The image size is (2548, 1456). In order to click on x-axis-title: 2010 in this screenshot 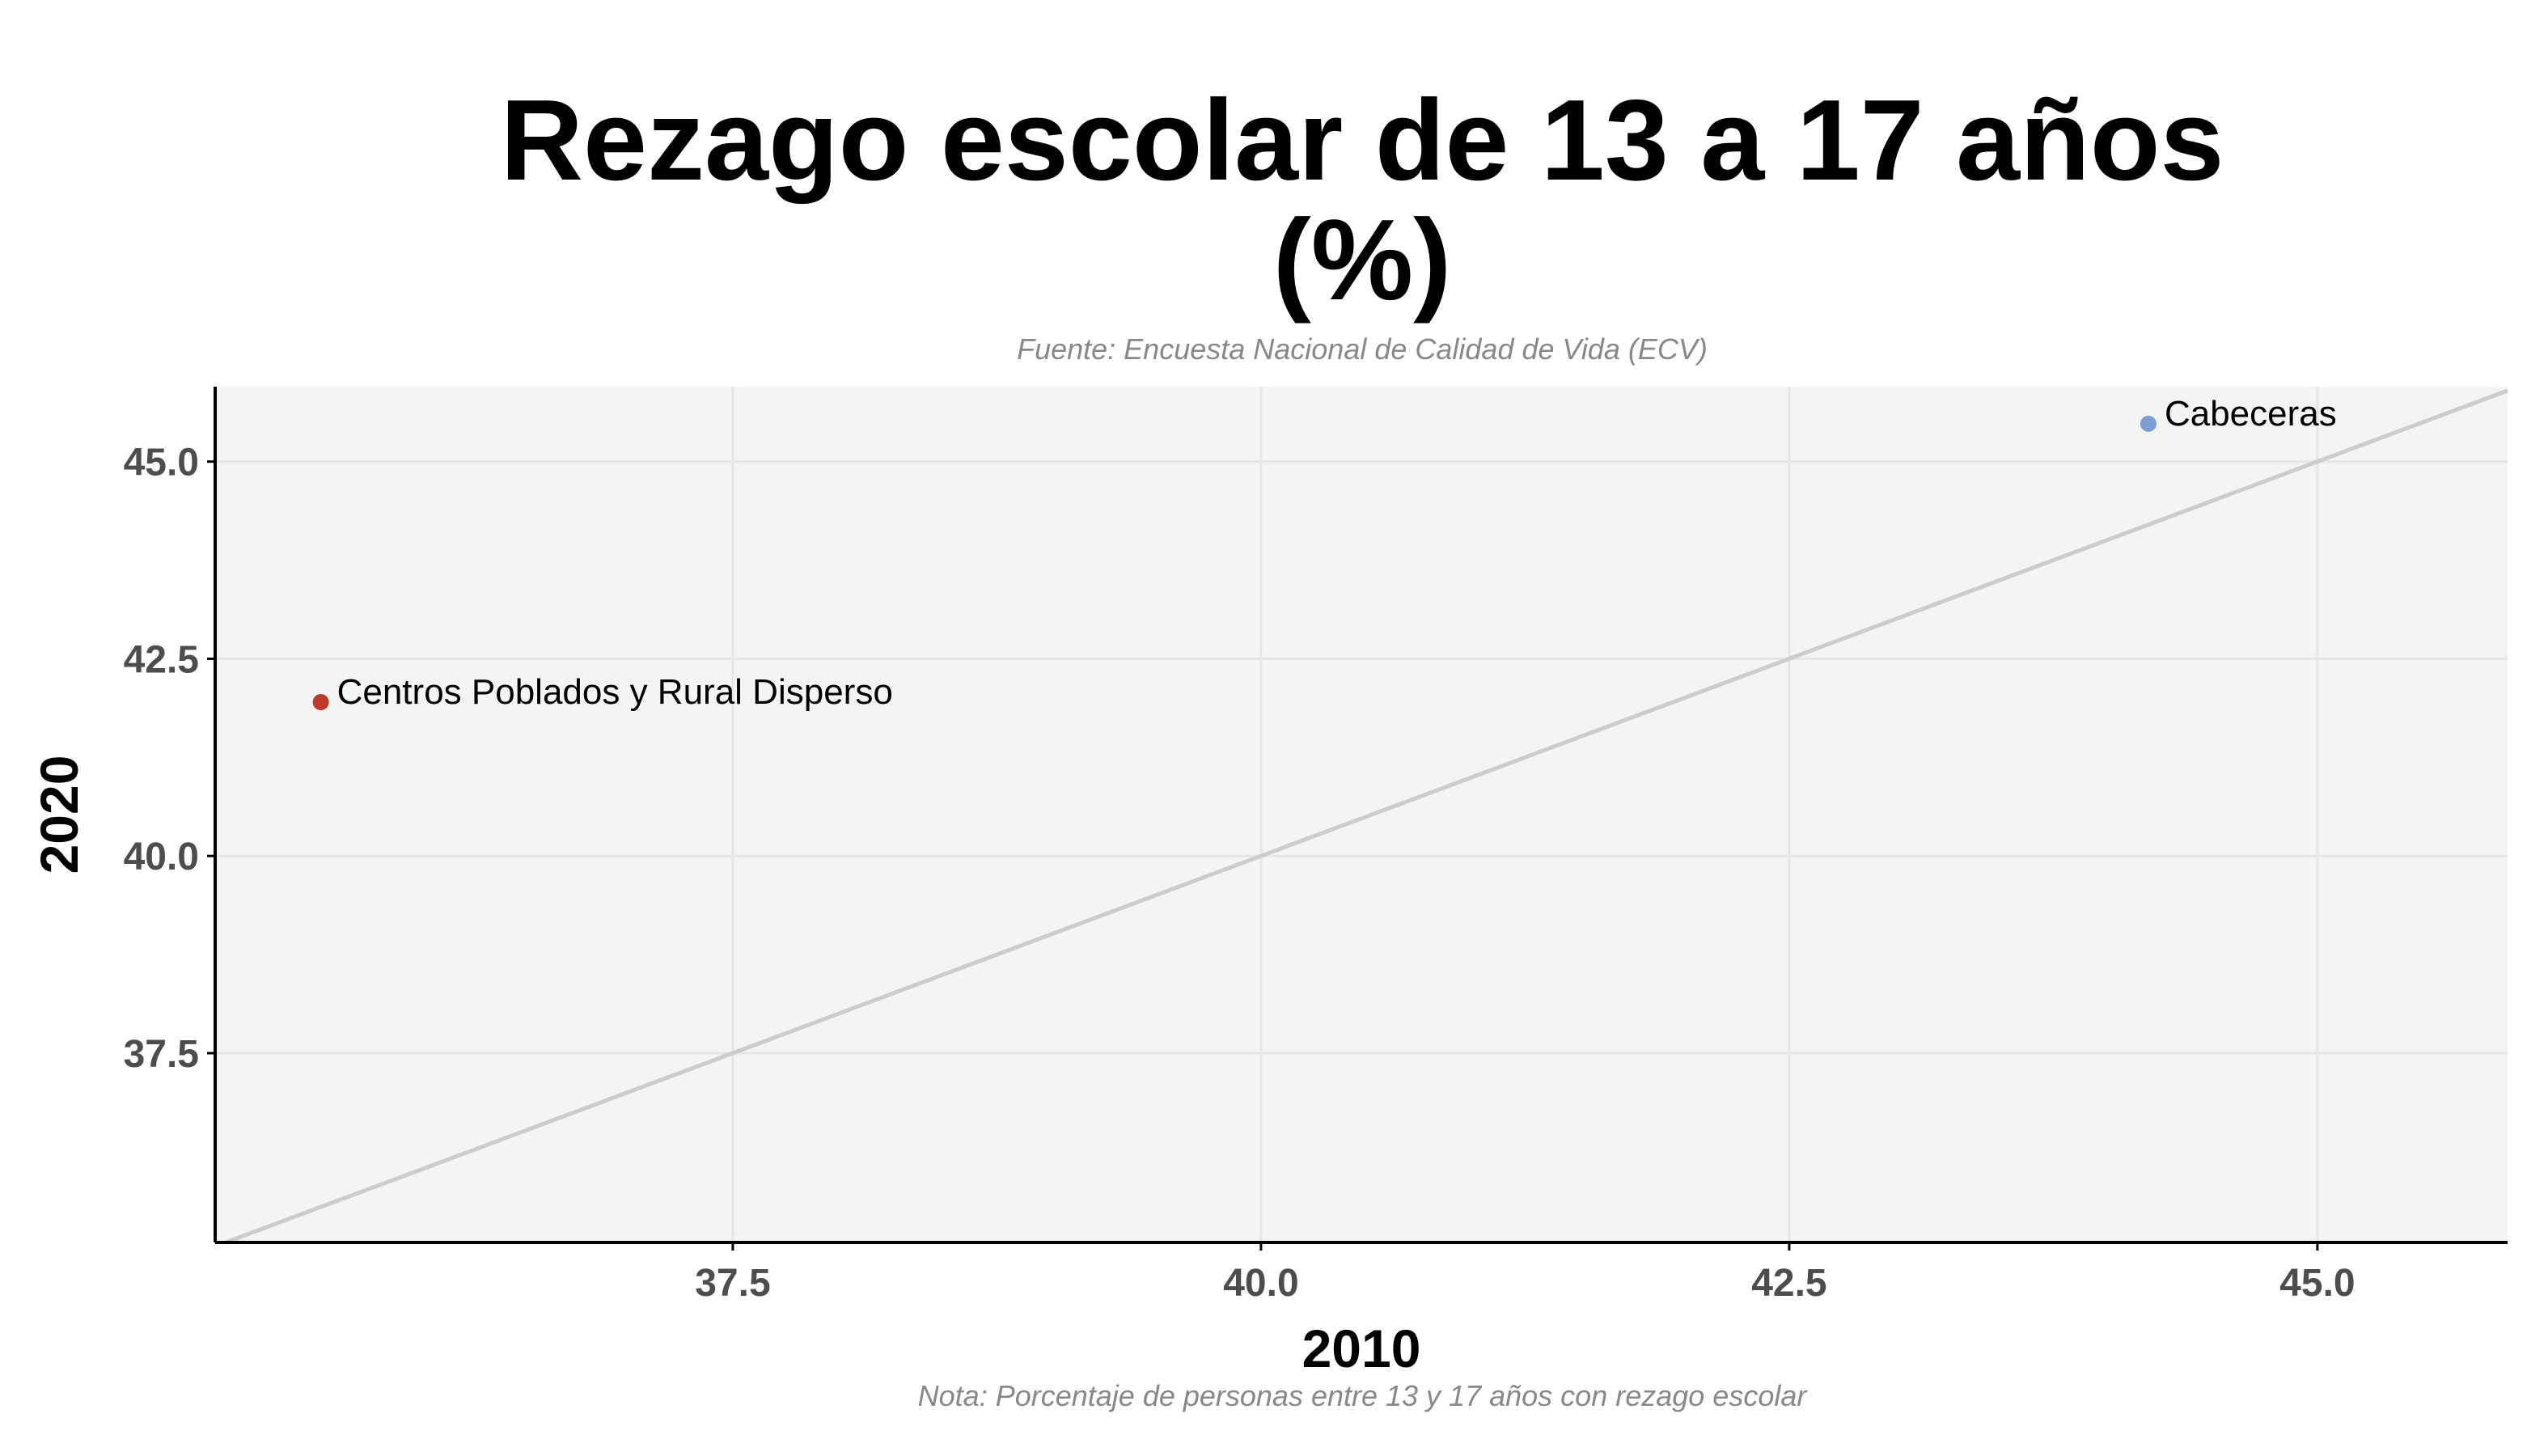, I will do `click(1361, 1348)`.